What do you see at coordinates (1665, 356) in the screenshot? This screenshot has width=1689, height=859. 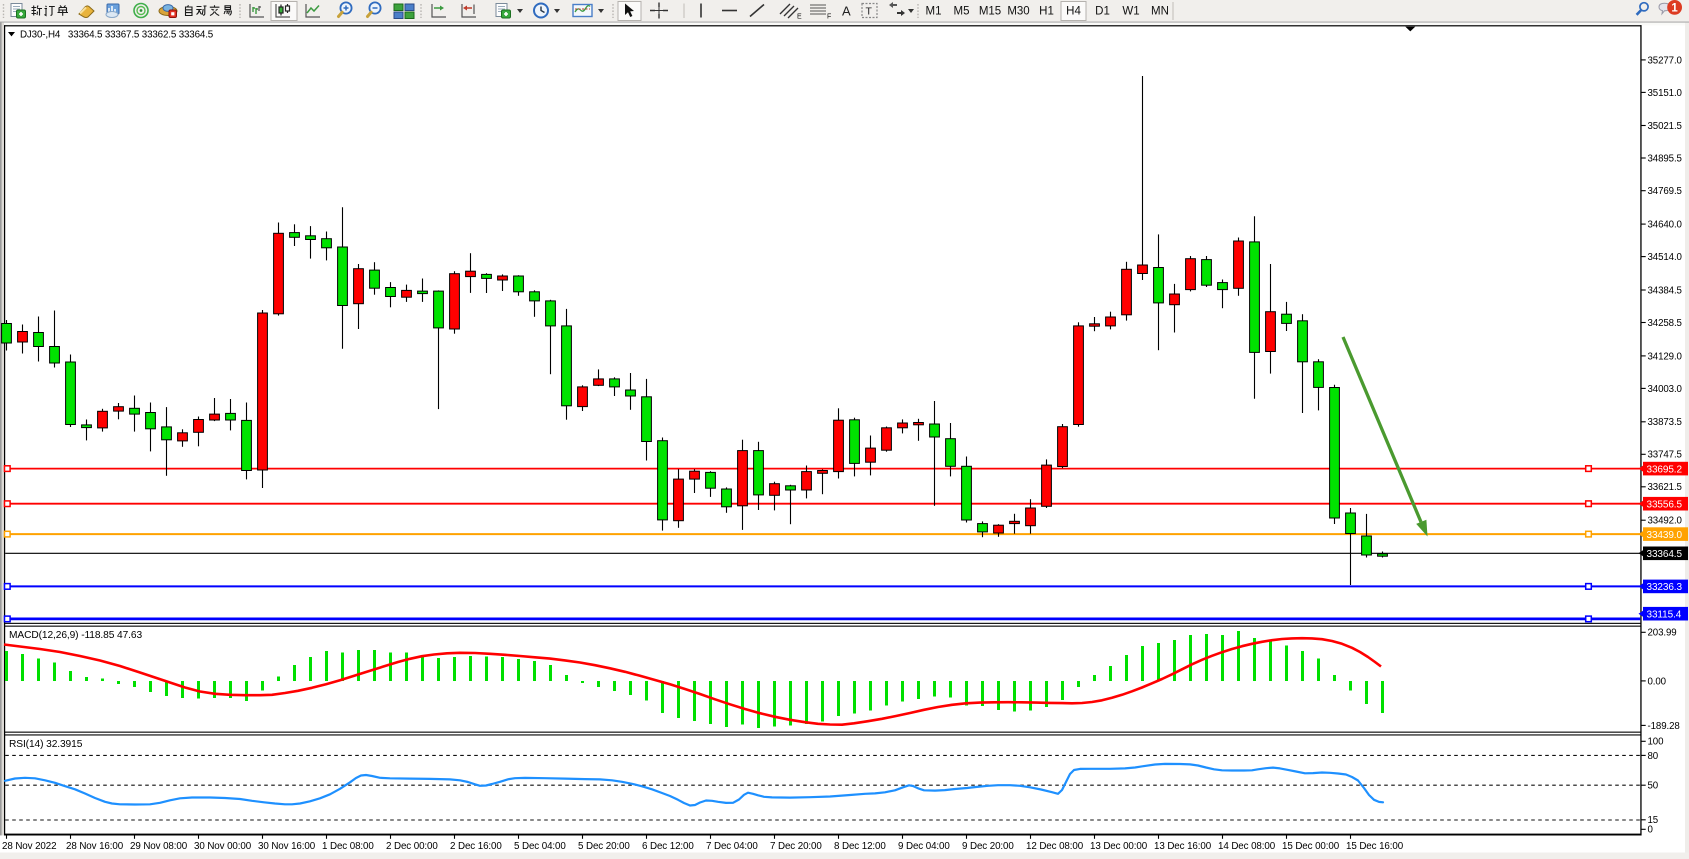 I see `svg-text: 34129.0` at bounding box center [1665, 356].